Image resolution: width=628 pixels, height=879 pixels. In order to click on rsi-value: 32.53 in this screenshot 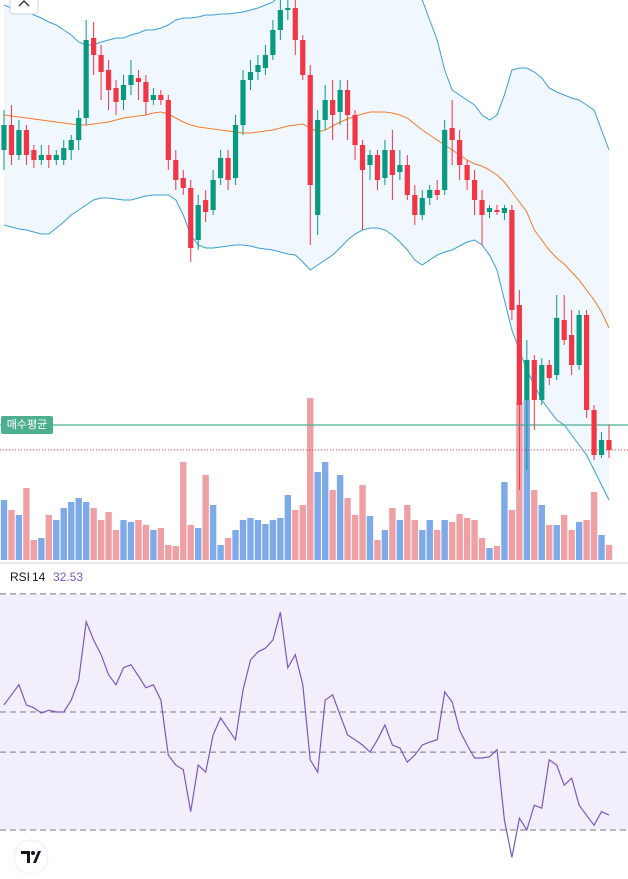, I will do `click(68, 577)`.